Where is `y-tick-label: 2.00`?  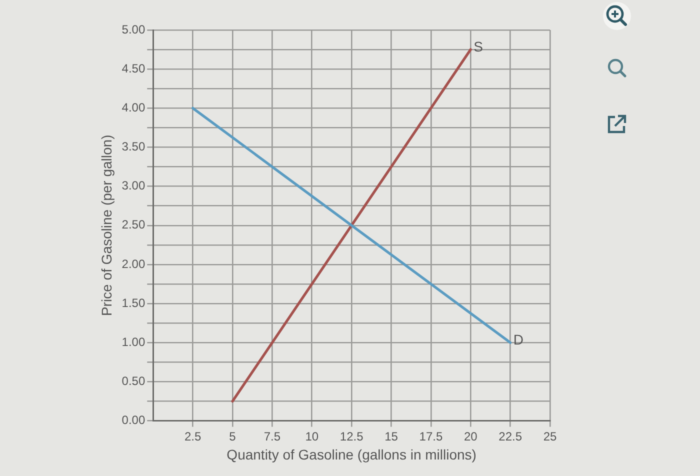 y-tick-label: 2.00 is located at coordinates (134, 263).